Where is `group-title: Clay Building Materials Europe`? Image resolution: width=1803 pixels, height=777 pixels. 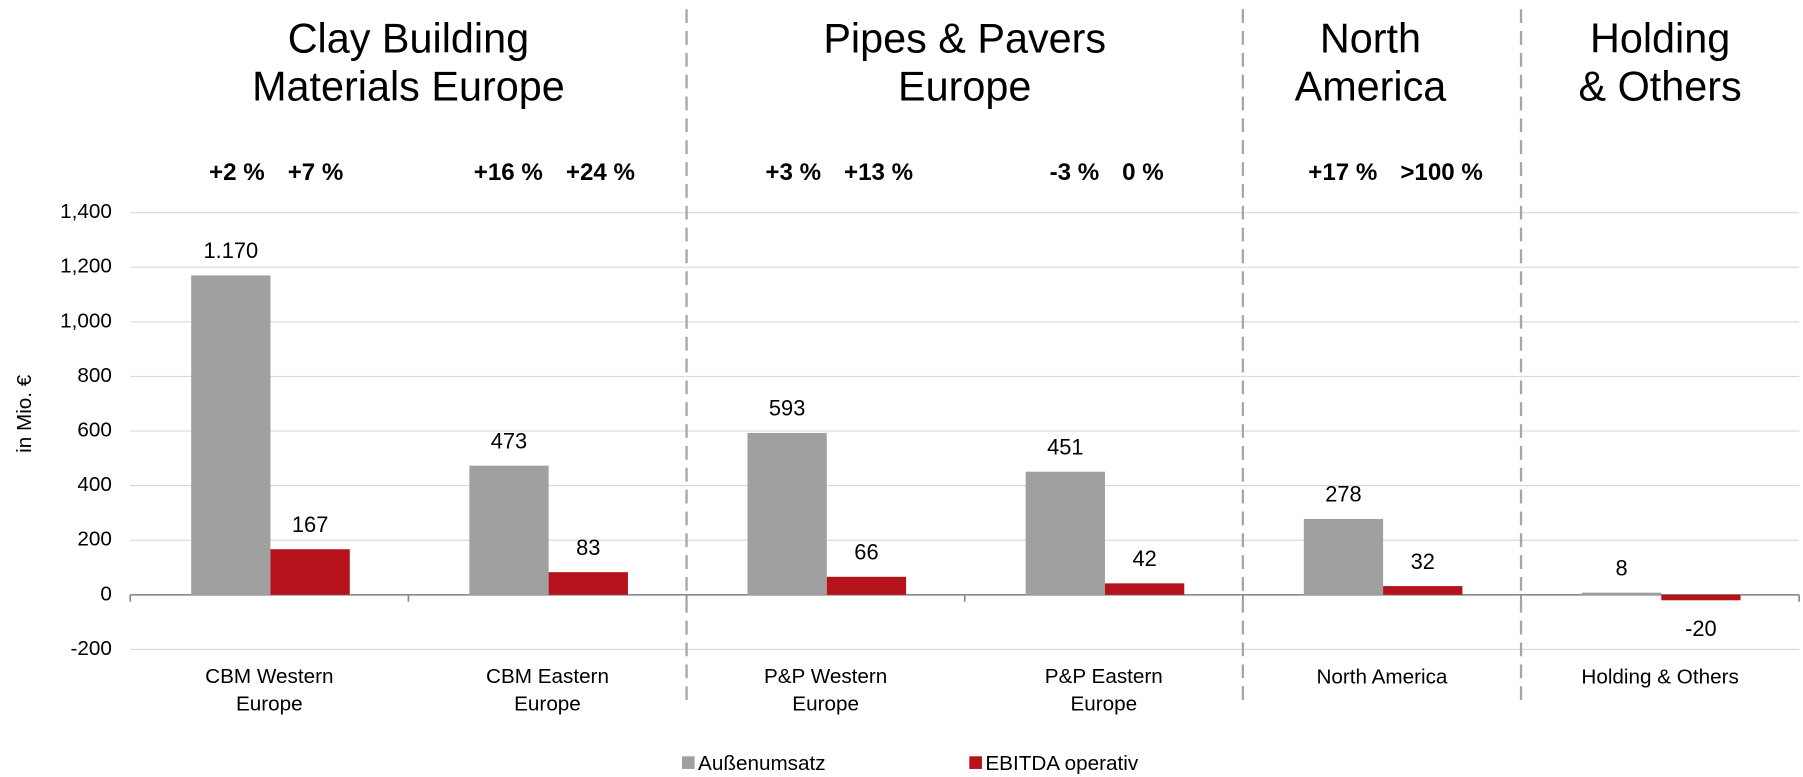
group-title: Clay Building Materials Europe is located at coordinates (408, 62).